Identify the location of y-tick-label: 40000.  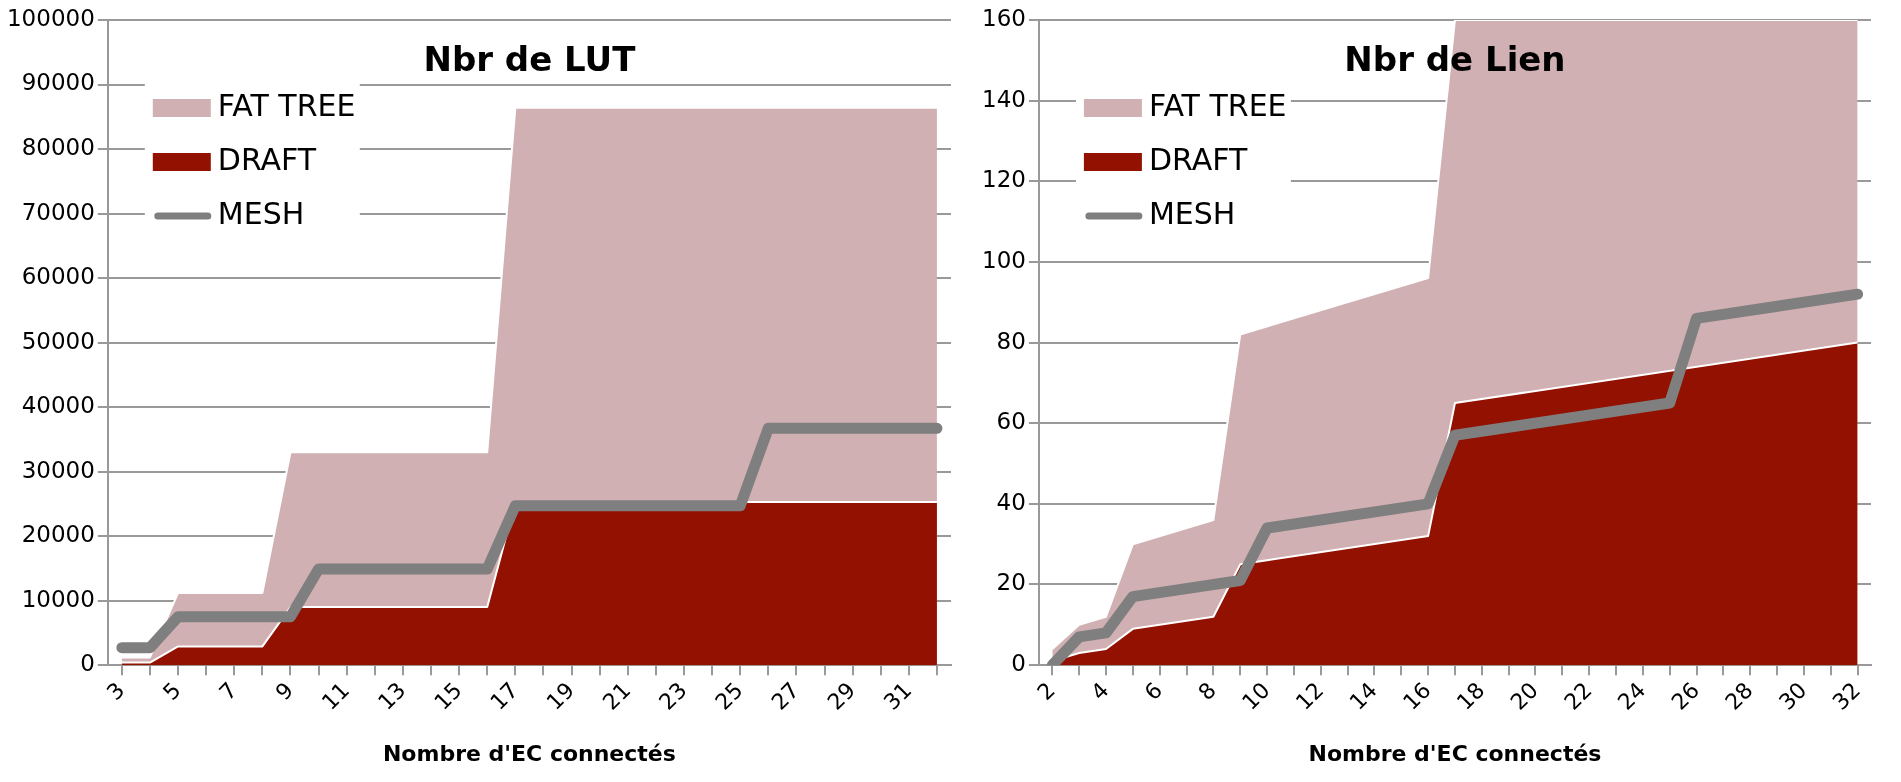
(58, 405).